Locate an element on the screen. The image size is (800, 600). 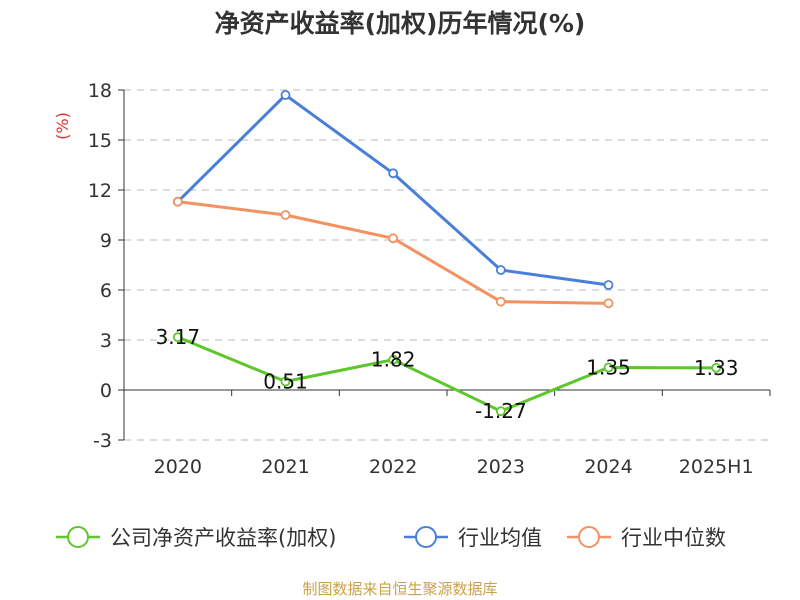
chart-title: 净资产收益率(加权)历年情况(%) is located at coordinates (400, 23).